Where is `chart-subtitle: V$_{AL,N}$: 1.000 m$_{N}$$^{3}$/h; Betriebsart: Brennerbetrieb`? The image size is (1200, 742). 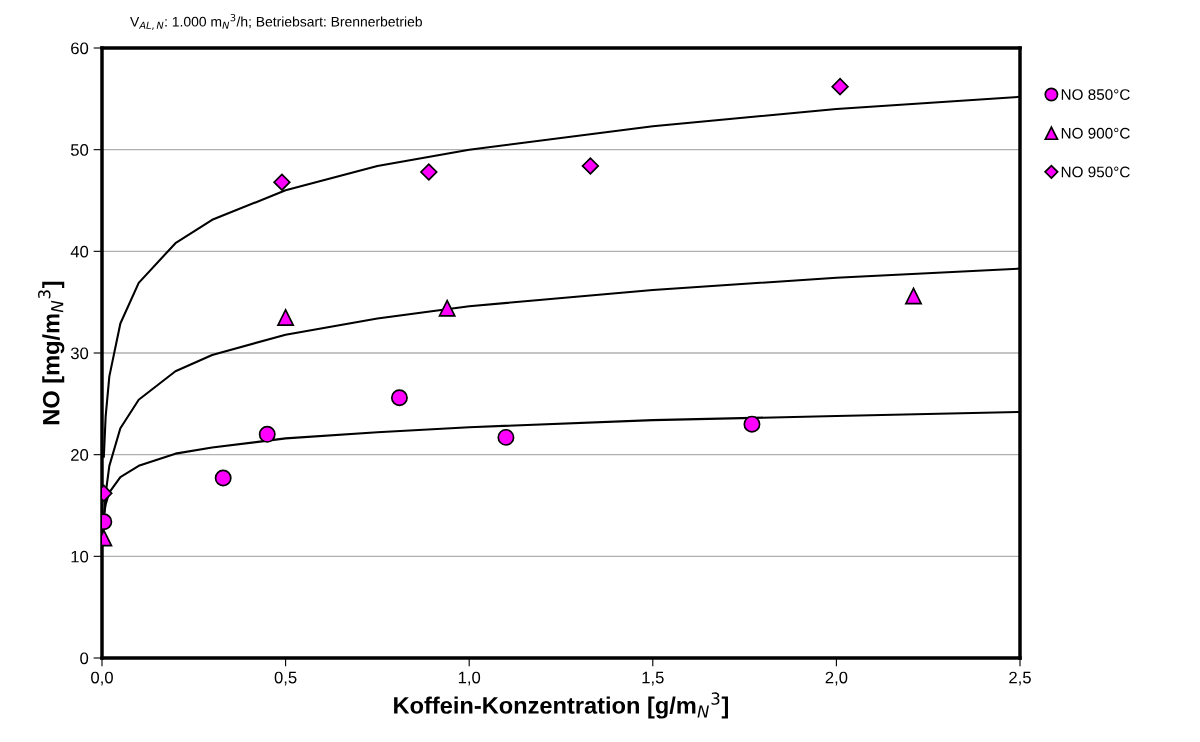 chart-subtitle: V$_{AL,N}$: 1.000 m$_{N}$$^{3}$/h; Betriebsart: Brennerbetrieb is located at coordinates (276, 21).